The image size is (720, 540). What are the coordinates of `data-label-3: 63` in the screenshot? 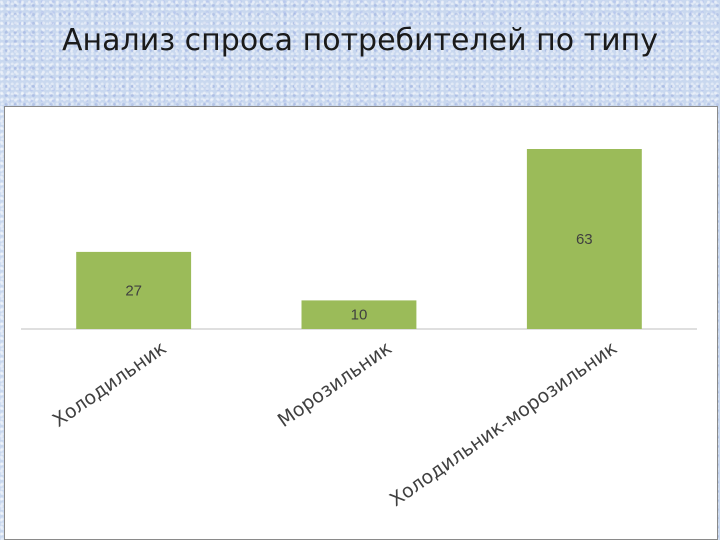 It's located at (584, 239).